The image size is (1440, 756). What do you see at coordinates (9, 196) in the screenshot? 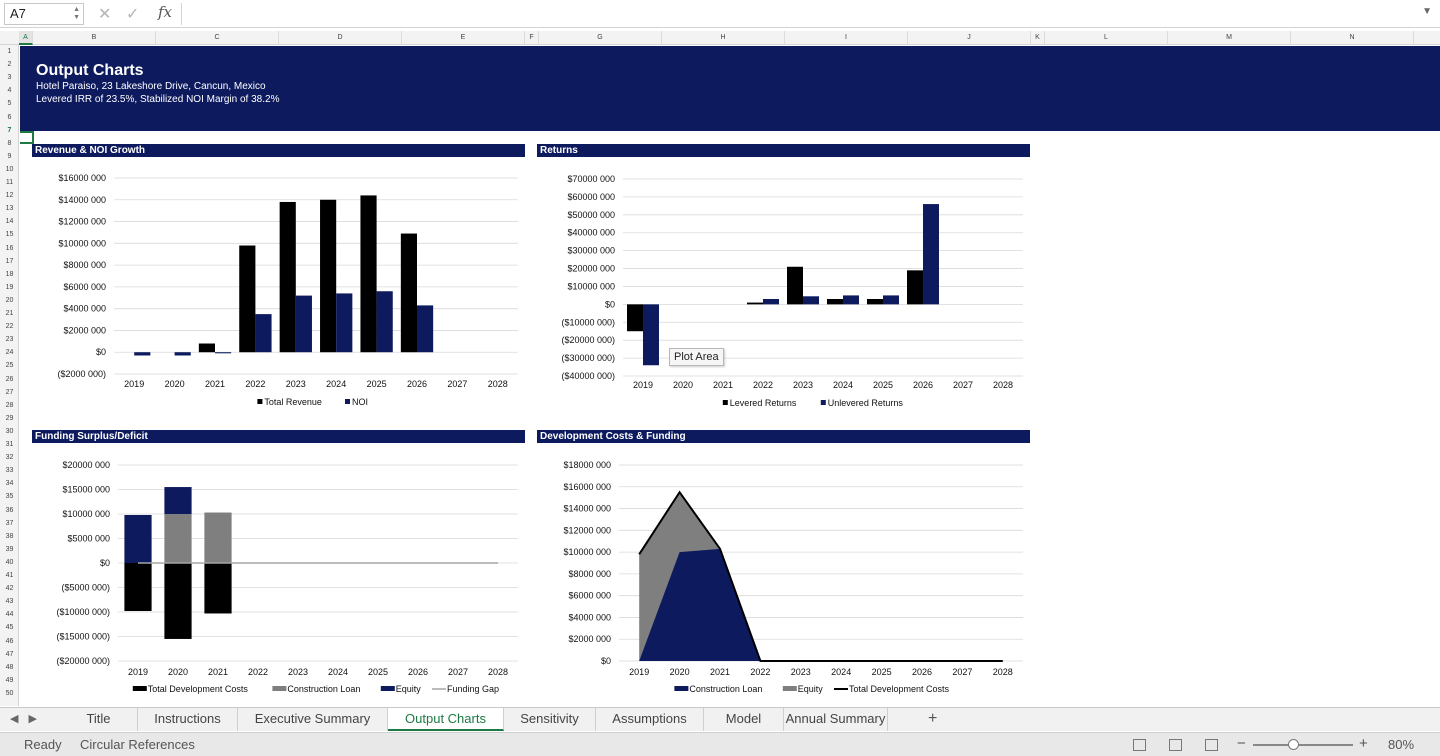
I see `row-header-12: 12` at bounding box center [9, 196].